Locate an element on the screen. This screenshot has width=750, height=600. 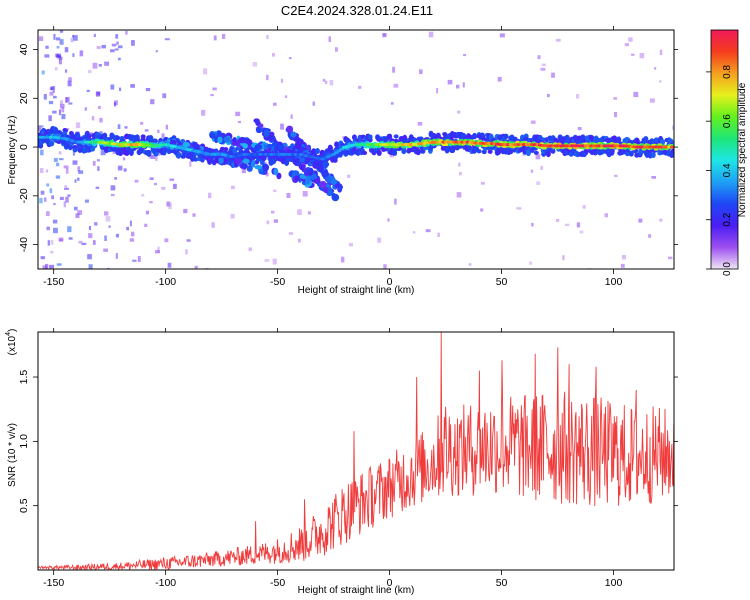
colorbar-tick-label: 0.8 is located at coordinates (727, 71).